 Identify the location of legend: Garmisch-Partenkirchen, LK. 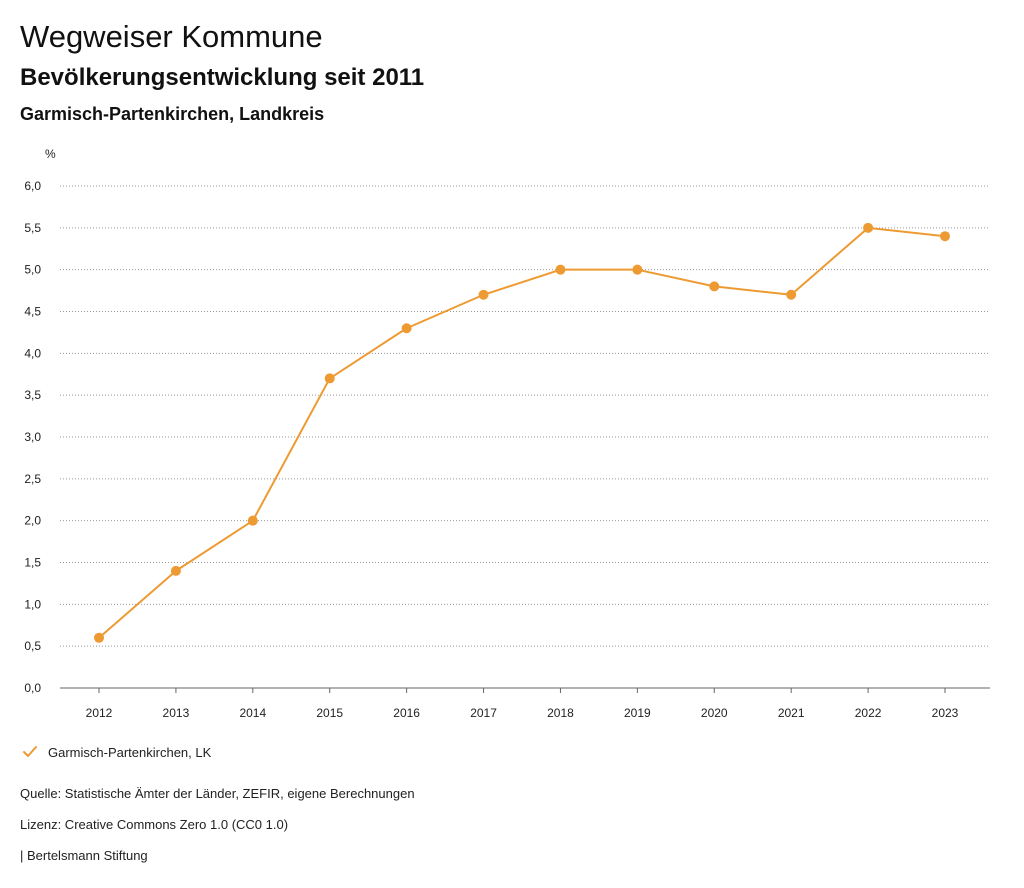
(116, 752).